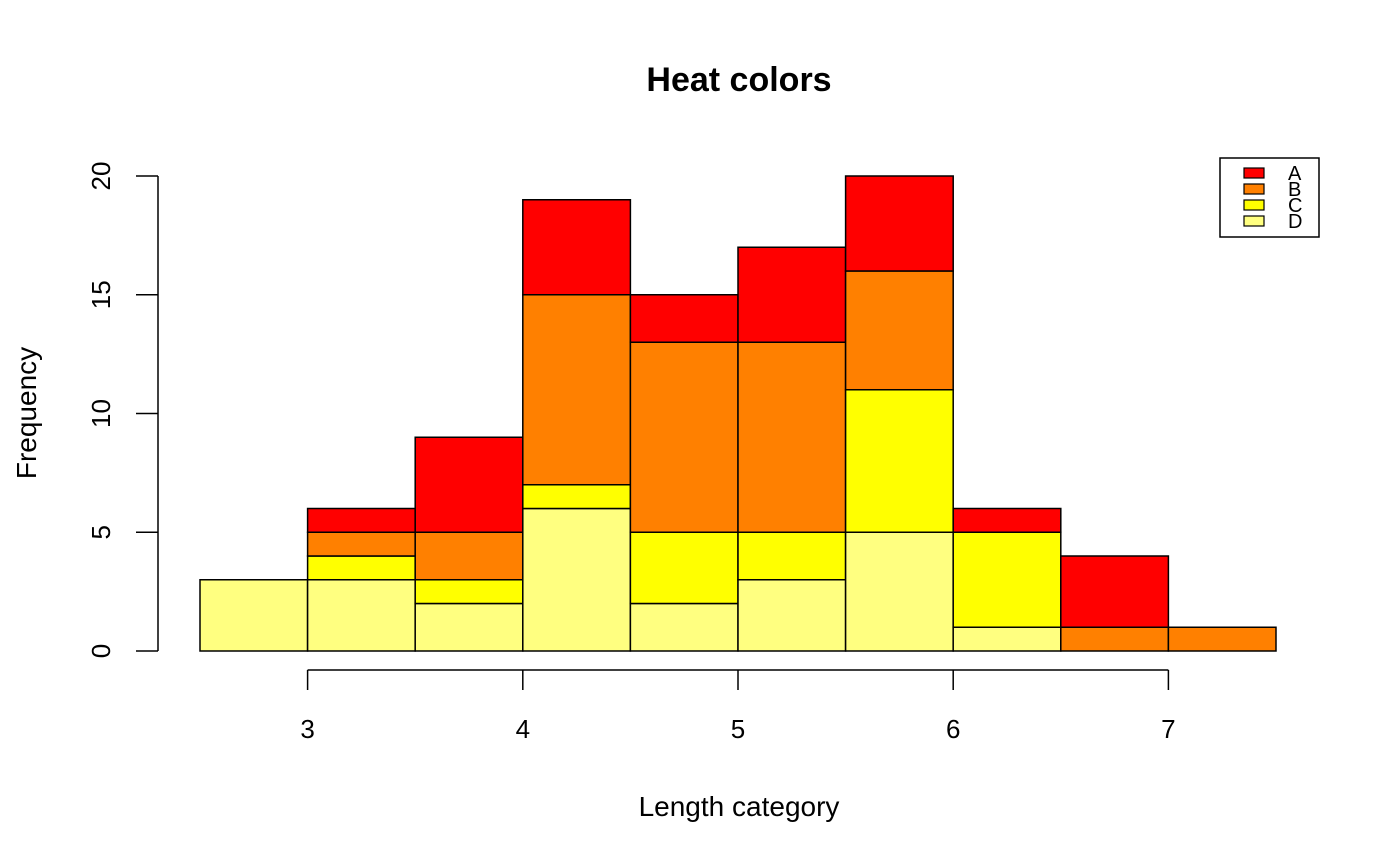 The height and width of the screenshot is (866, 1400). I want to click on x-axis-label: Length category, so click(739, 806).